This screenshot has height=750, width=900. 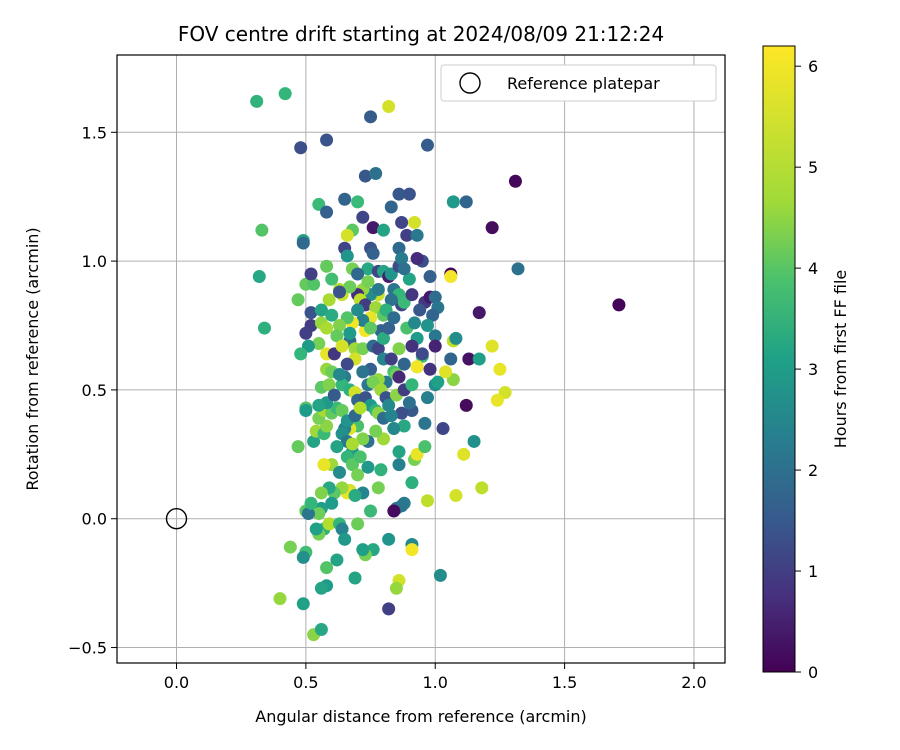 What do you see at coordinates (470, 83) in the screenshot?
I see `legend-reference-marker` at bounding box center [470, 83].